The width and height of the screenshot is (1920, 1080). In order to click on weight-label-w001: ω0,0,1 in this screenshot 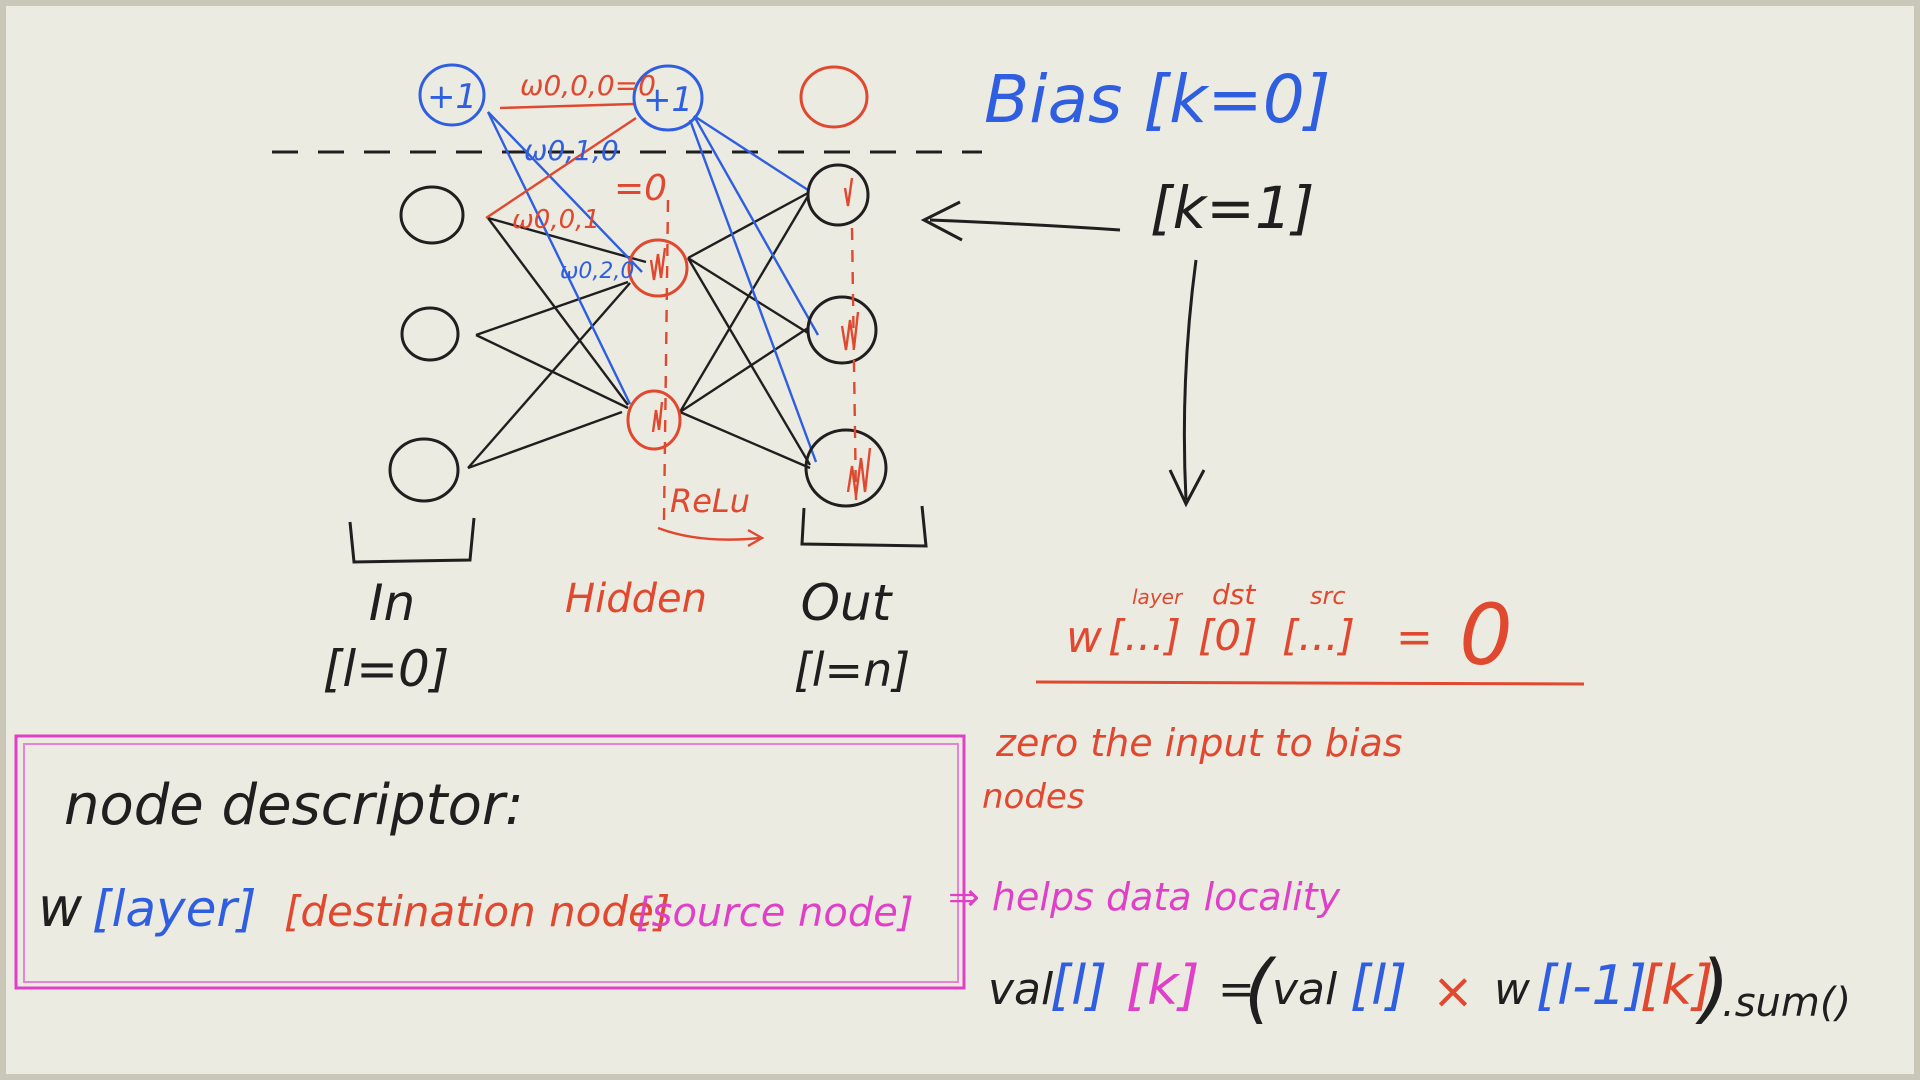, I will do `click(556, 220)`.